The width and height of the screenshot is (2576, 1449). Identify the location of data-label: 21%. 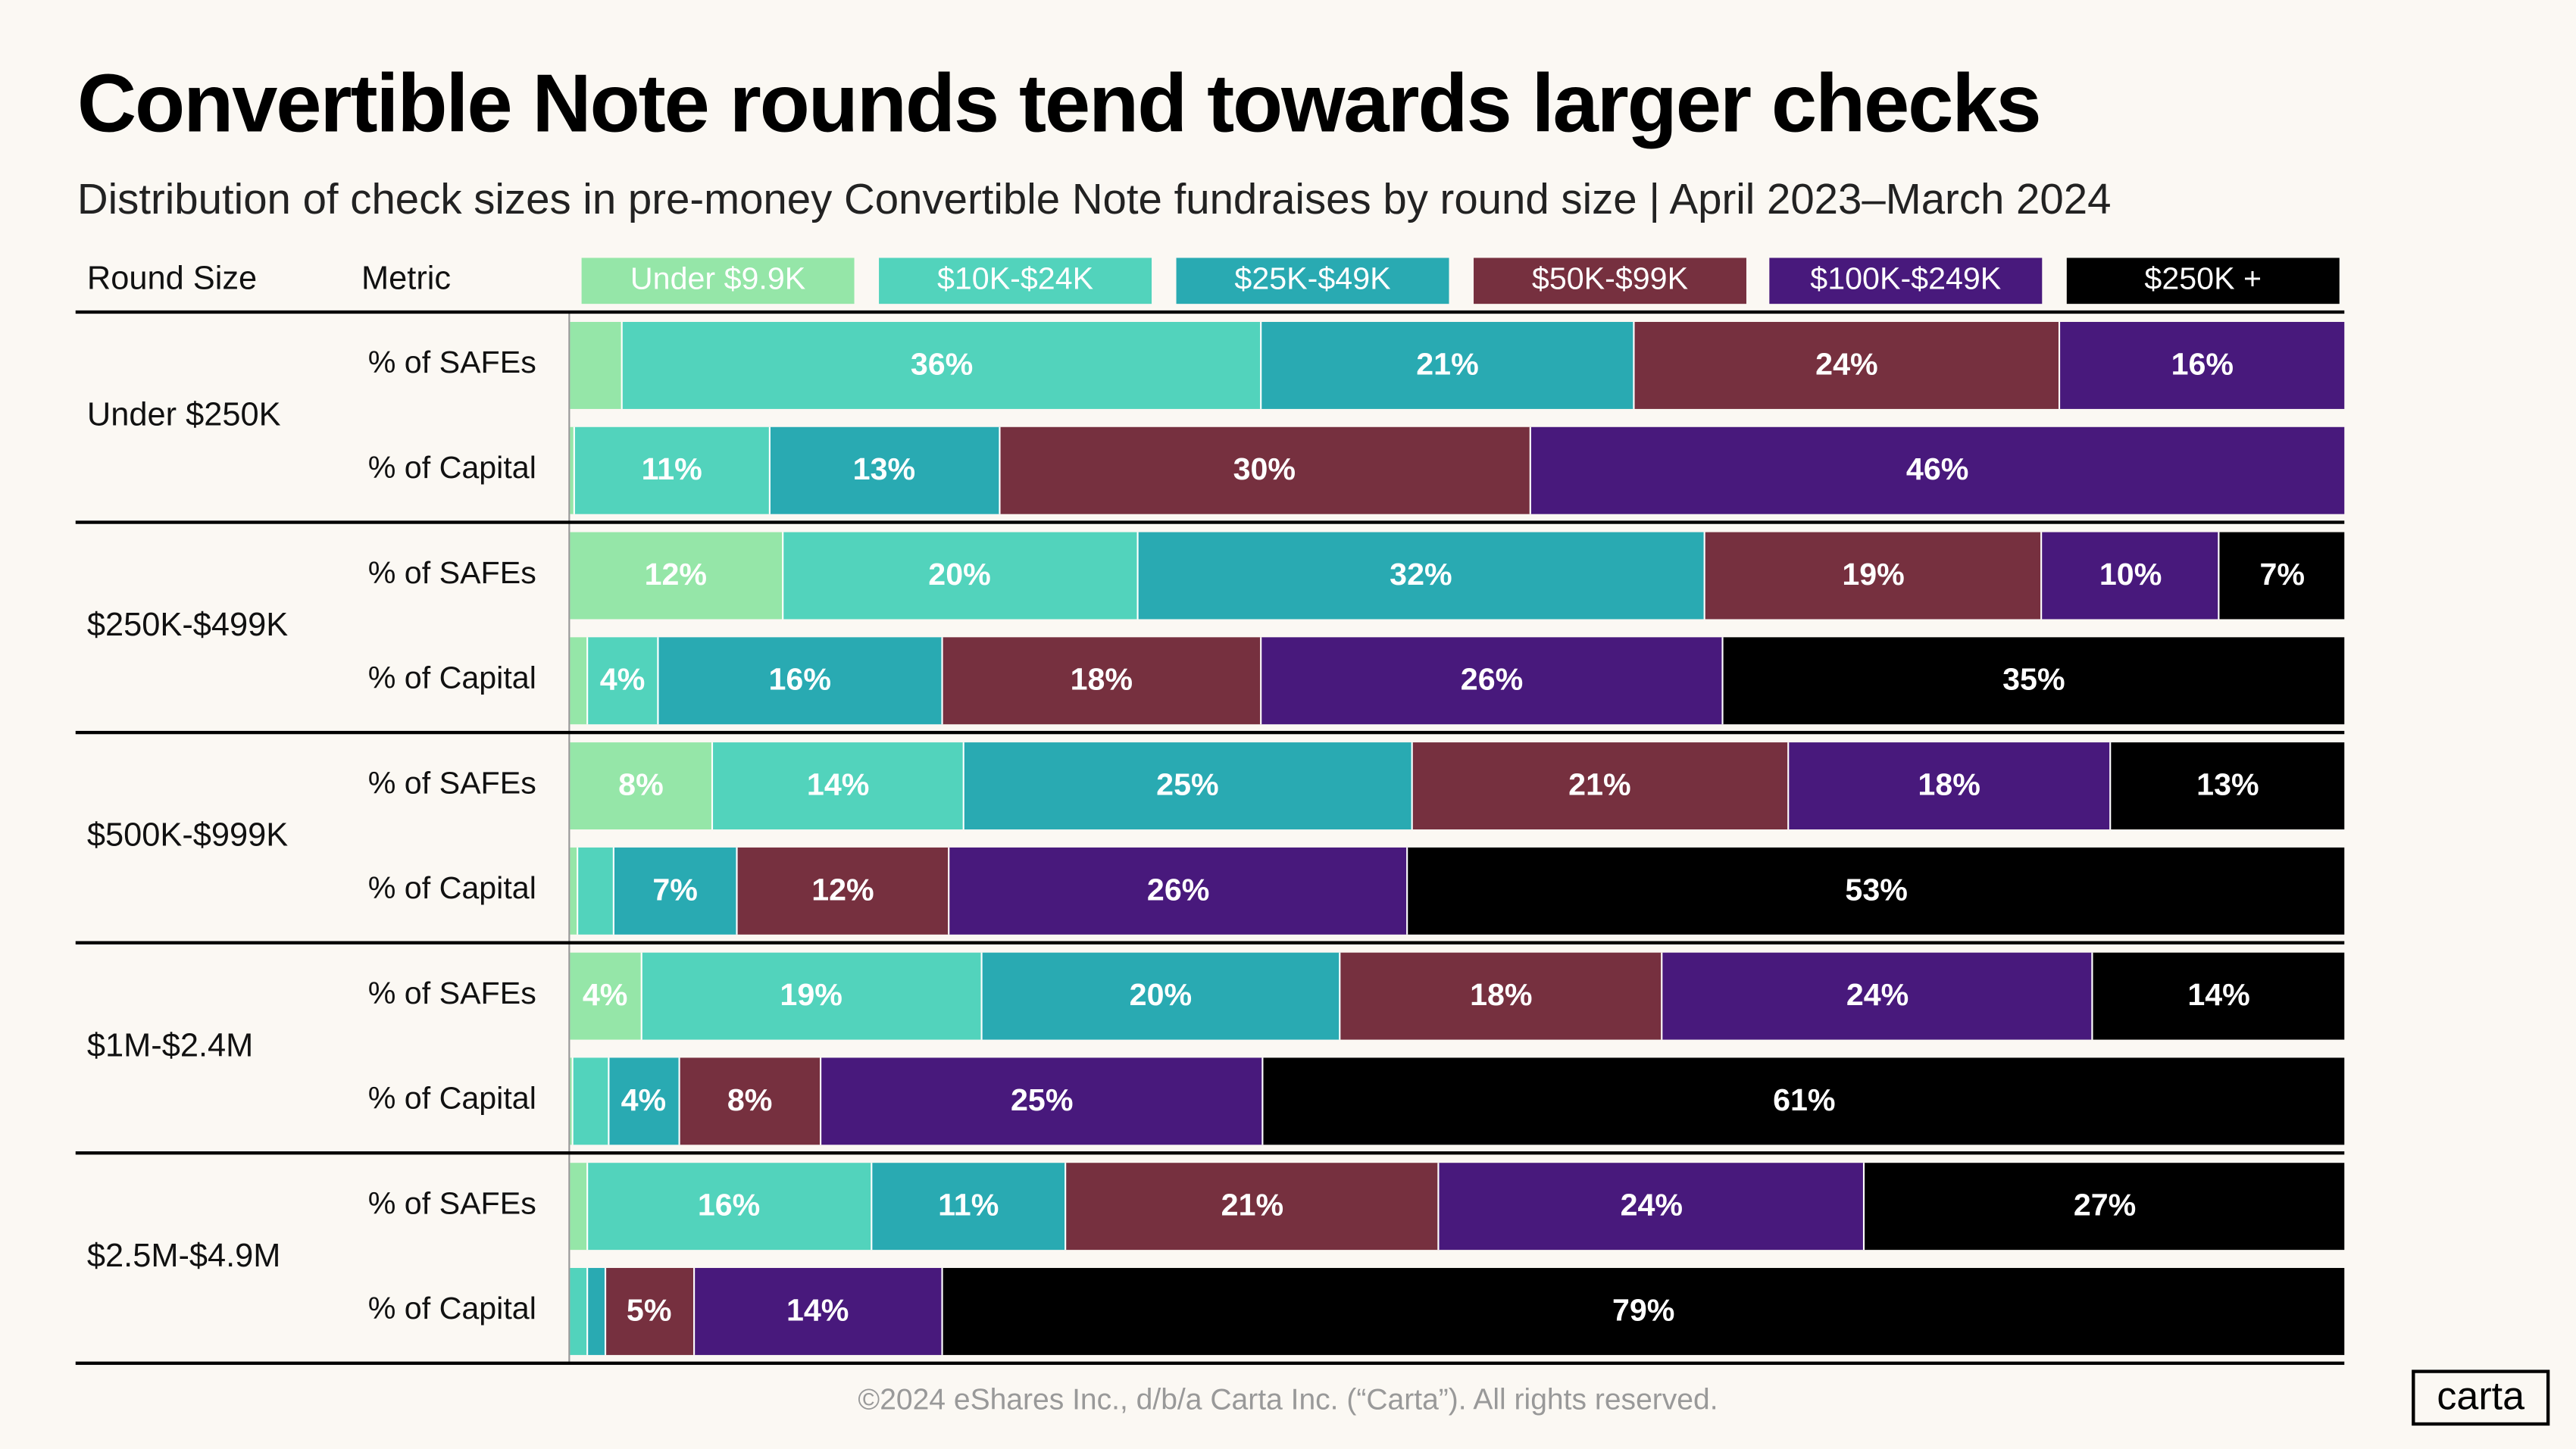
(1599, 785).